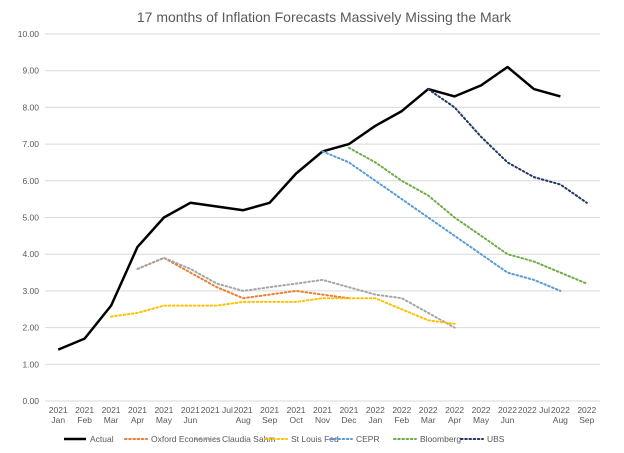 This screenshot has width=624, height=453. What do you see at coordinates (29, 34) in the screenshot?
I see `y-tick-label: 10.00` at bounding box center [29, 34].